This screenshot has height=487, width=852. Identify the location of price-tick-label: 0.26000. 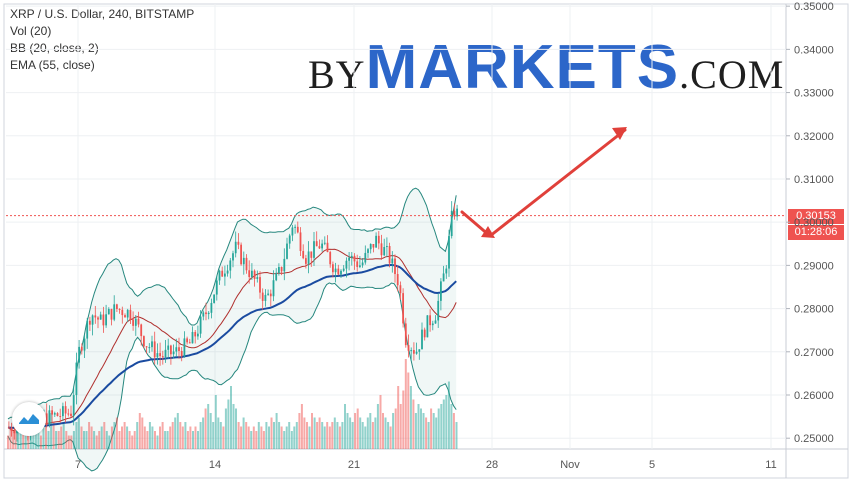
(814, 396).